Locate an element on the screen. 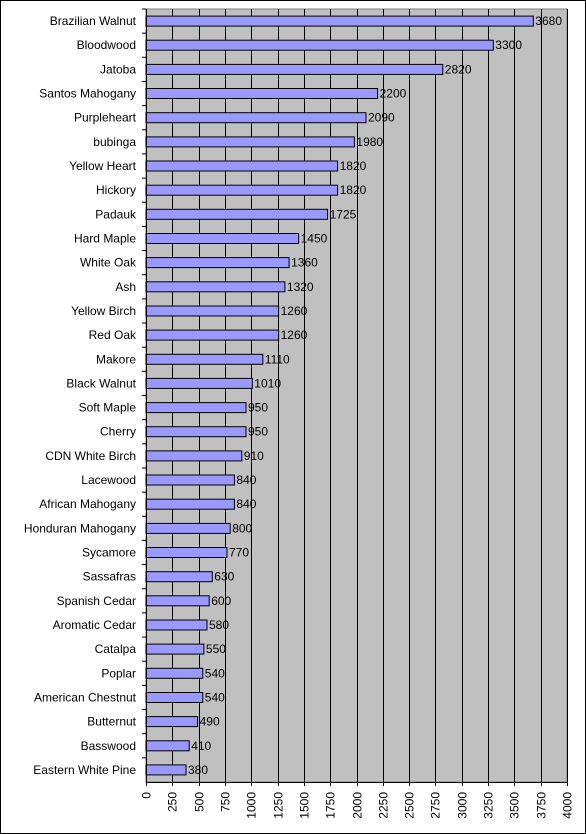  value-label: 490 is located at coordinates (210, 722).